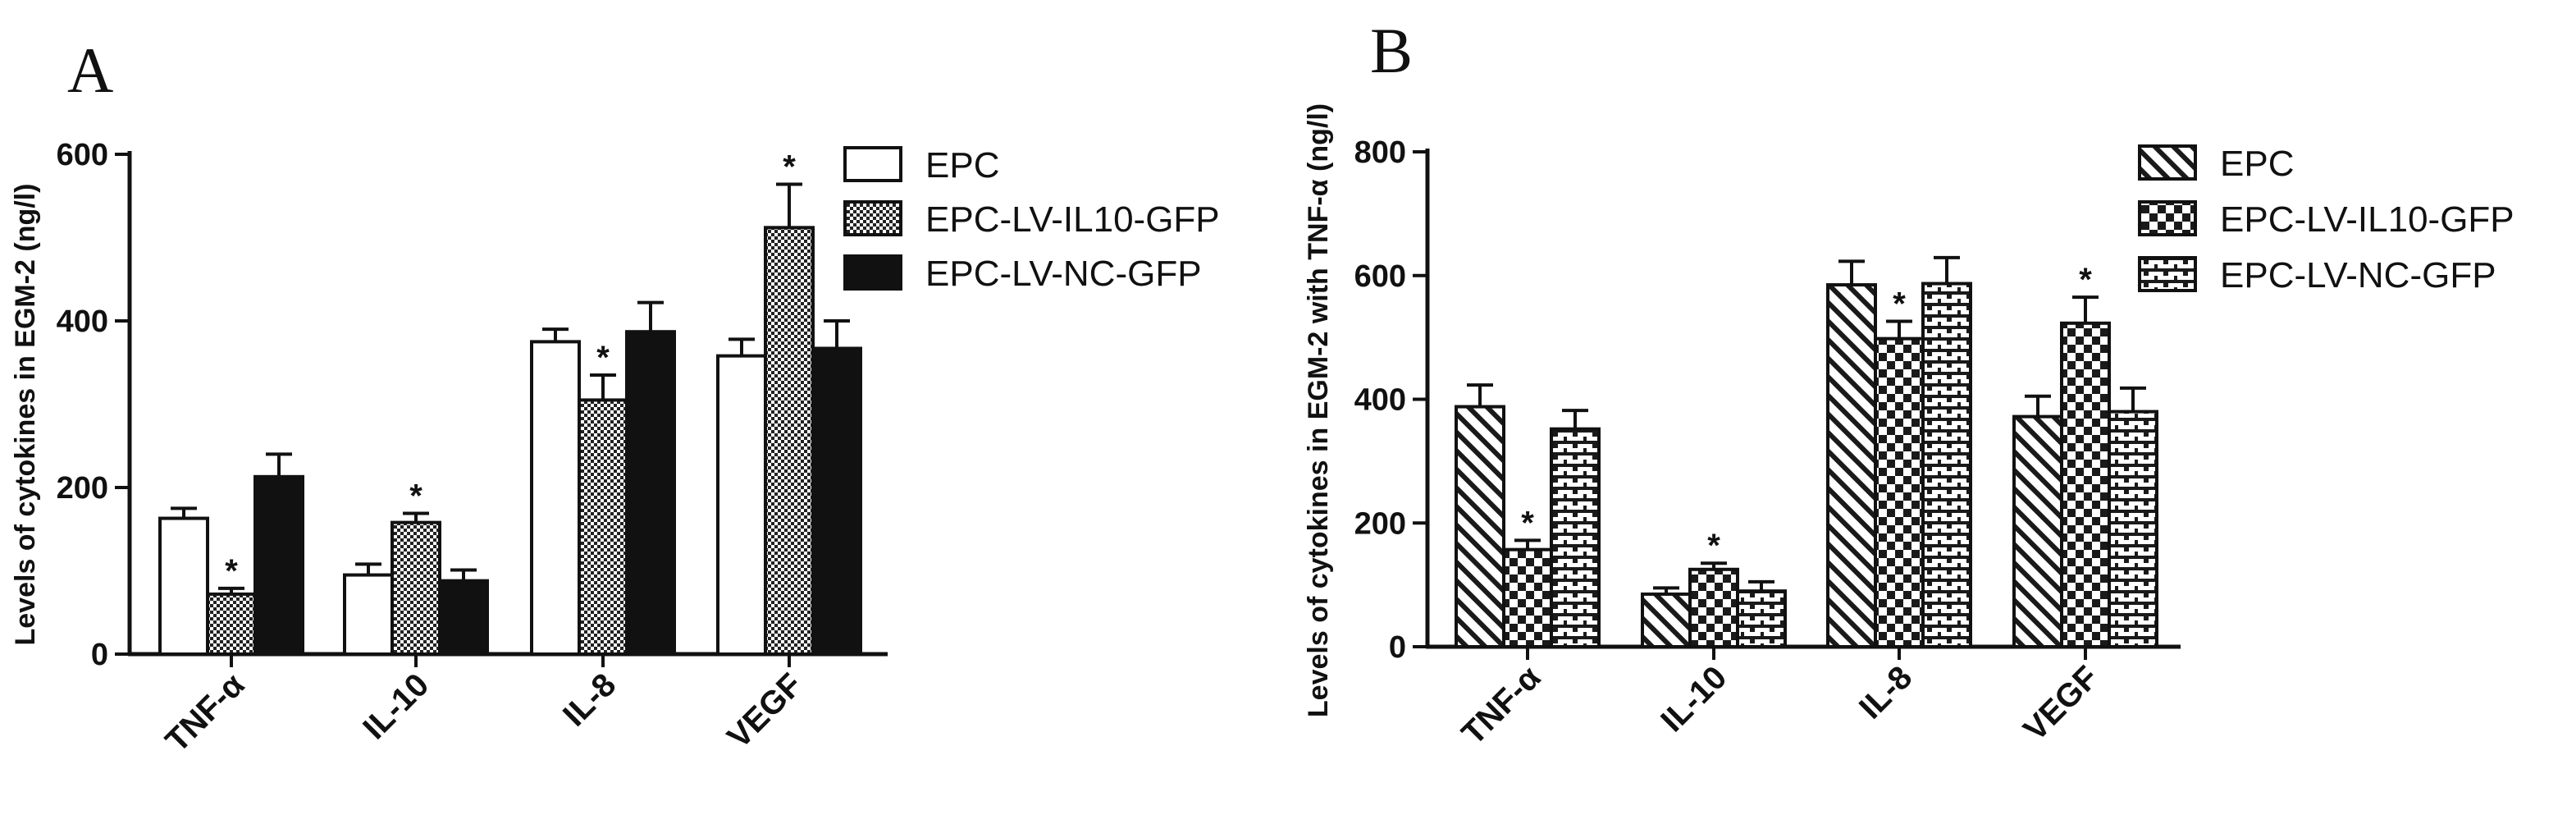 The image size is (2576, 824). Describe the element at coordinates (90, 70) in the screenshot. I see `panel-letter: A` at that location.